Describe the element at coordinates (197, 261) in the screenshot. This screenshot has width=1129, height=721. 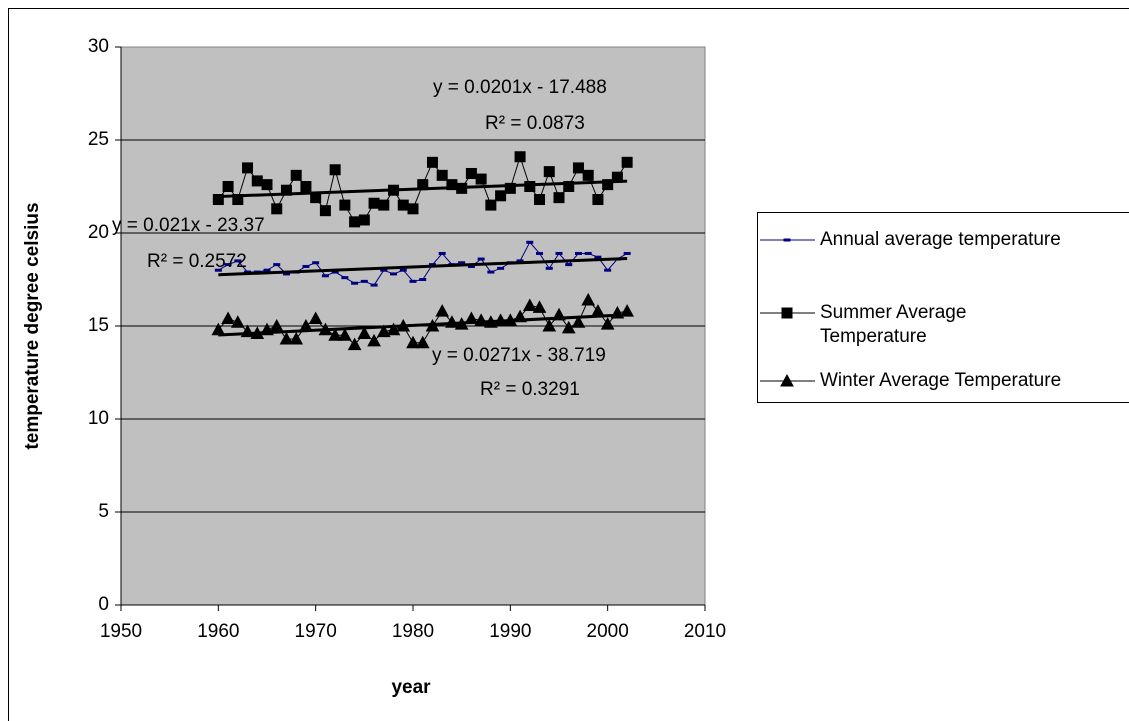
I see `trend-r2: R² = 0.2572` at that location.